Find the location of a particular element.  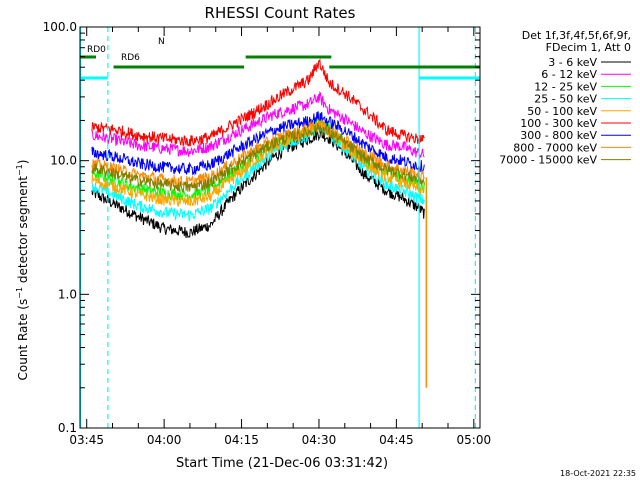

flag-label: N is located at coordinates (161, 42).